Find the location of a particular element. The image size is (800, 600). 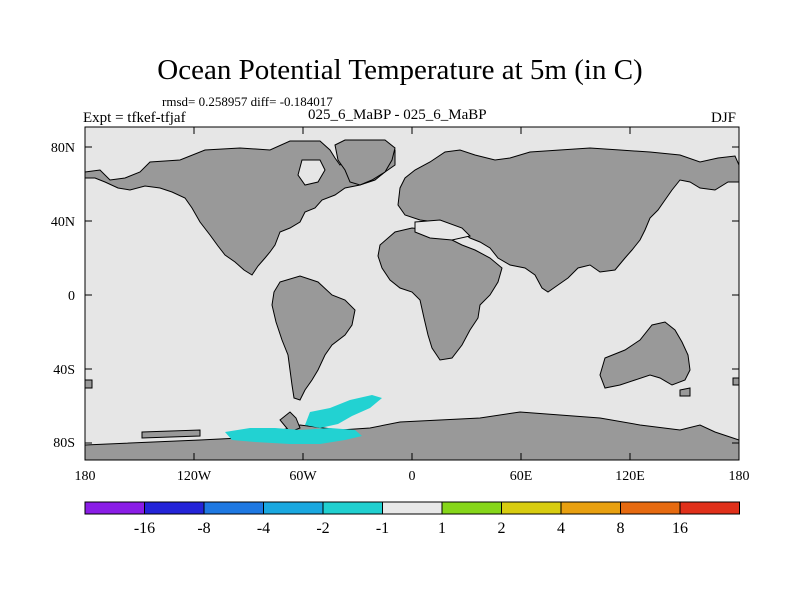

lon-tick-60e: 60E is located at coordinates (521, 476).